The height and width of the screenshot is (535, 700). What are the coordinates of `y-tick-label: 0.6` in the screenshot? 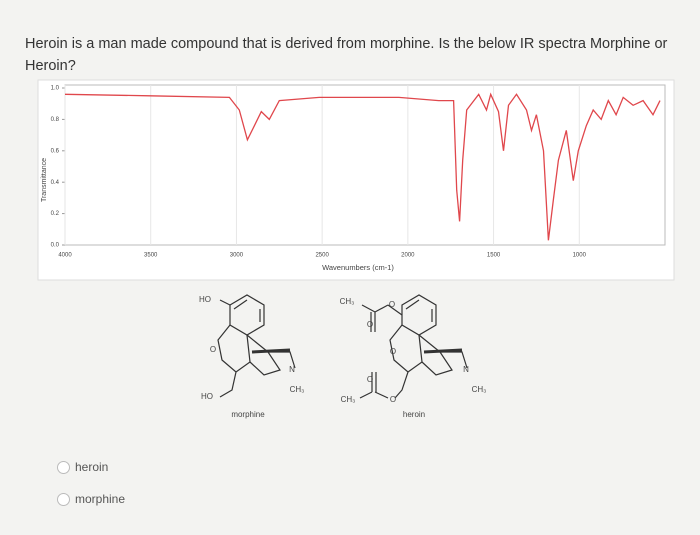 It's located at (55, 151).